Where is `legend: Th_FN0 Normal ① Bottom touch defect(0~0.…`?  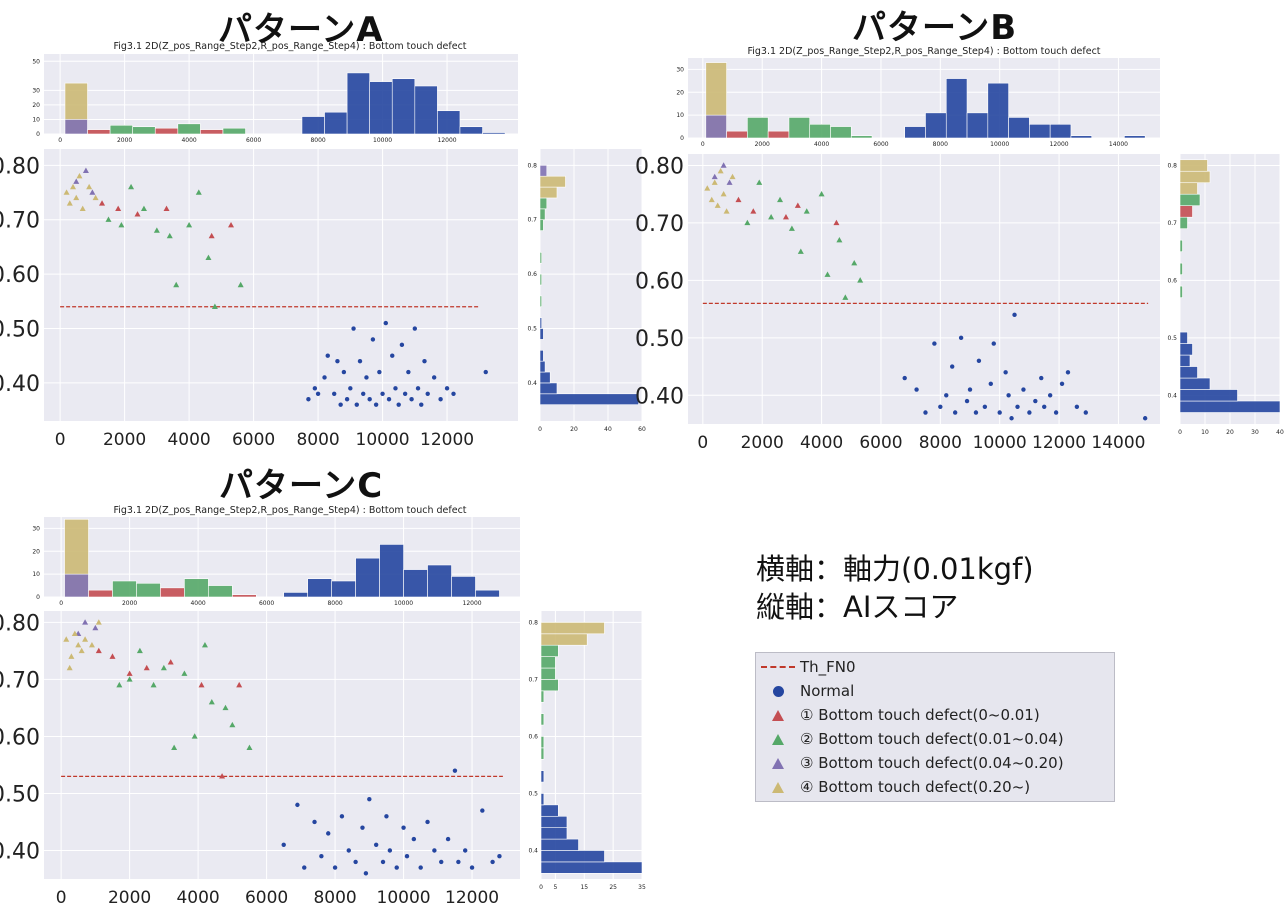
legend: Th_FN0 Normal ① Bottom touch defect(0~0.… is located at coordinates (935, 727).